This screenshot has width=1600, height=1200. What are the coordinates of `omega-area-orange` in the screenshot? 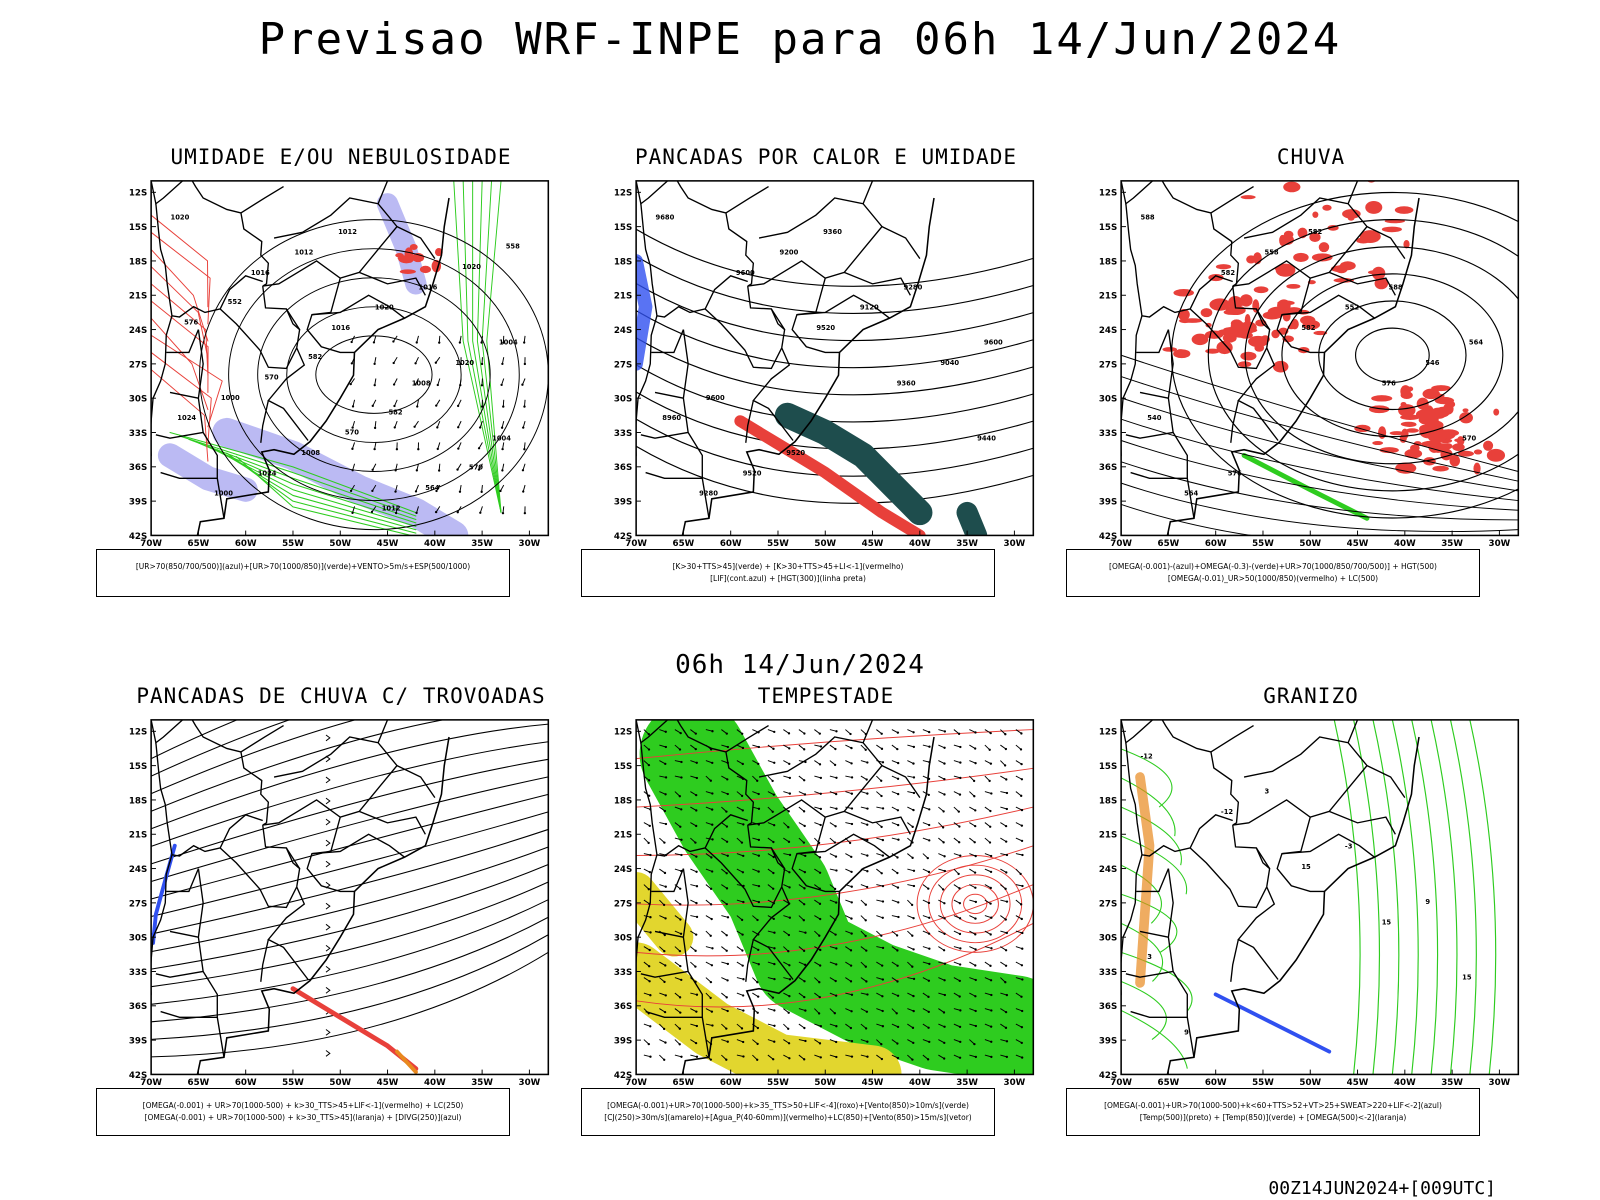 It's located at (1145, 880).